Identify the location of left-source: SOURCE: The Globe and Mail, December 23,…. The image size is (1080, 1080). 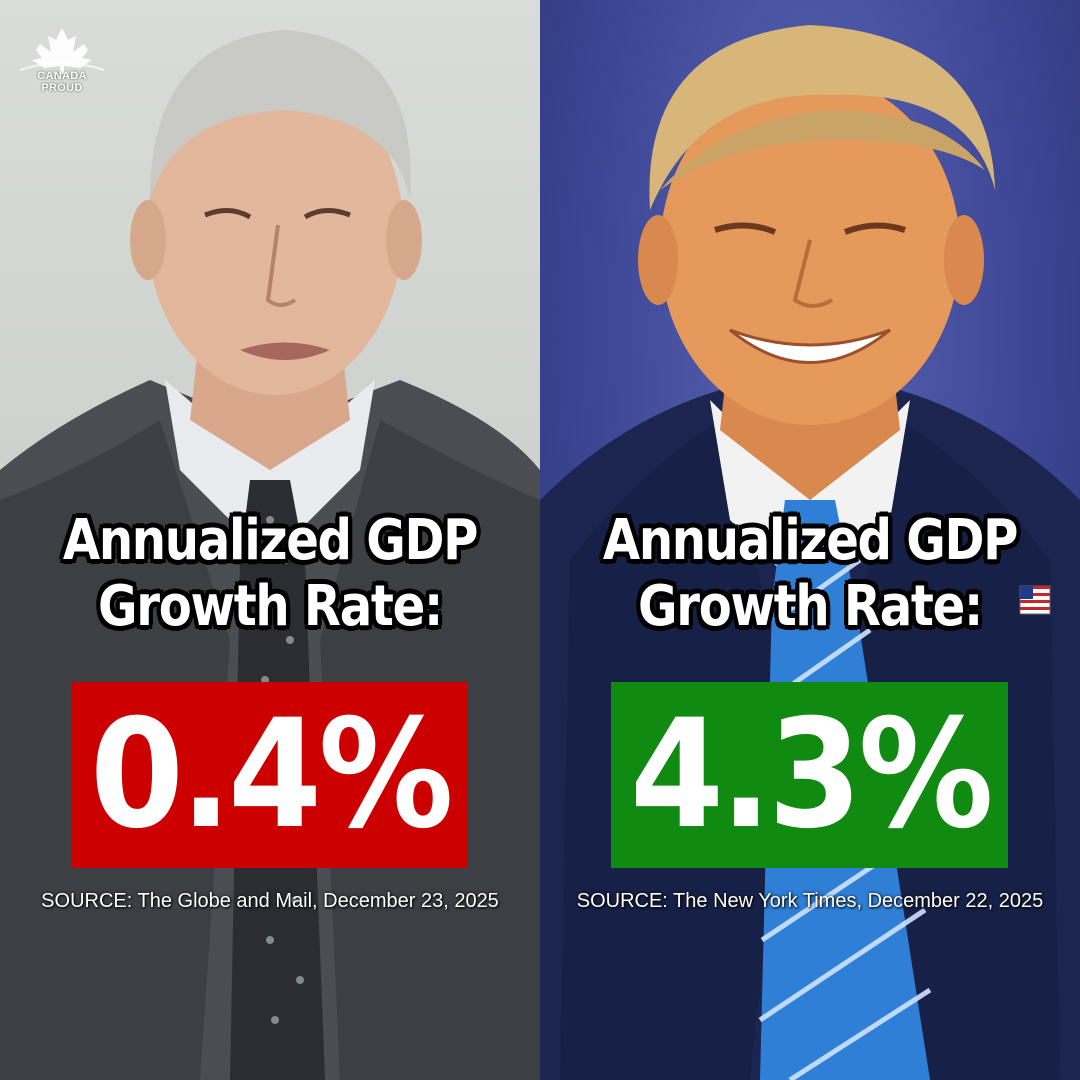
(270, 901).